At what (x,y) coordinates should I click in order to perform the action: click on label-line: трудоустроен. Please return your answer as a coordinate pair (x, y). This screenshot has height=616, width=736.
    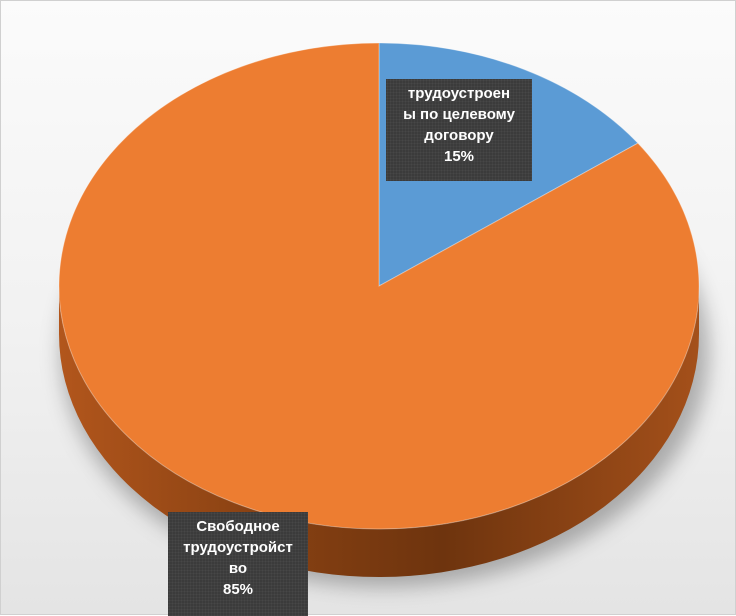
    Looking at the image, I should click on (459, 93).